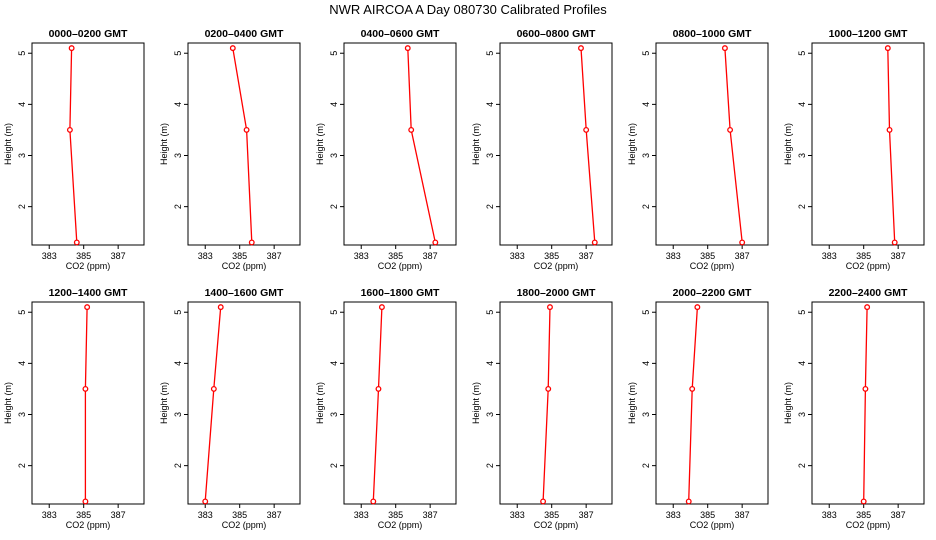  I want to click on panel-title: 0600–0800 GMT, so click(556, 34).